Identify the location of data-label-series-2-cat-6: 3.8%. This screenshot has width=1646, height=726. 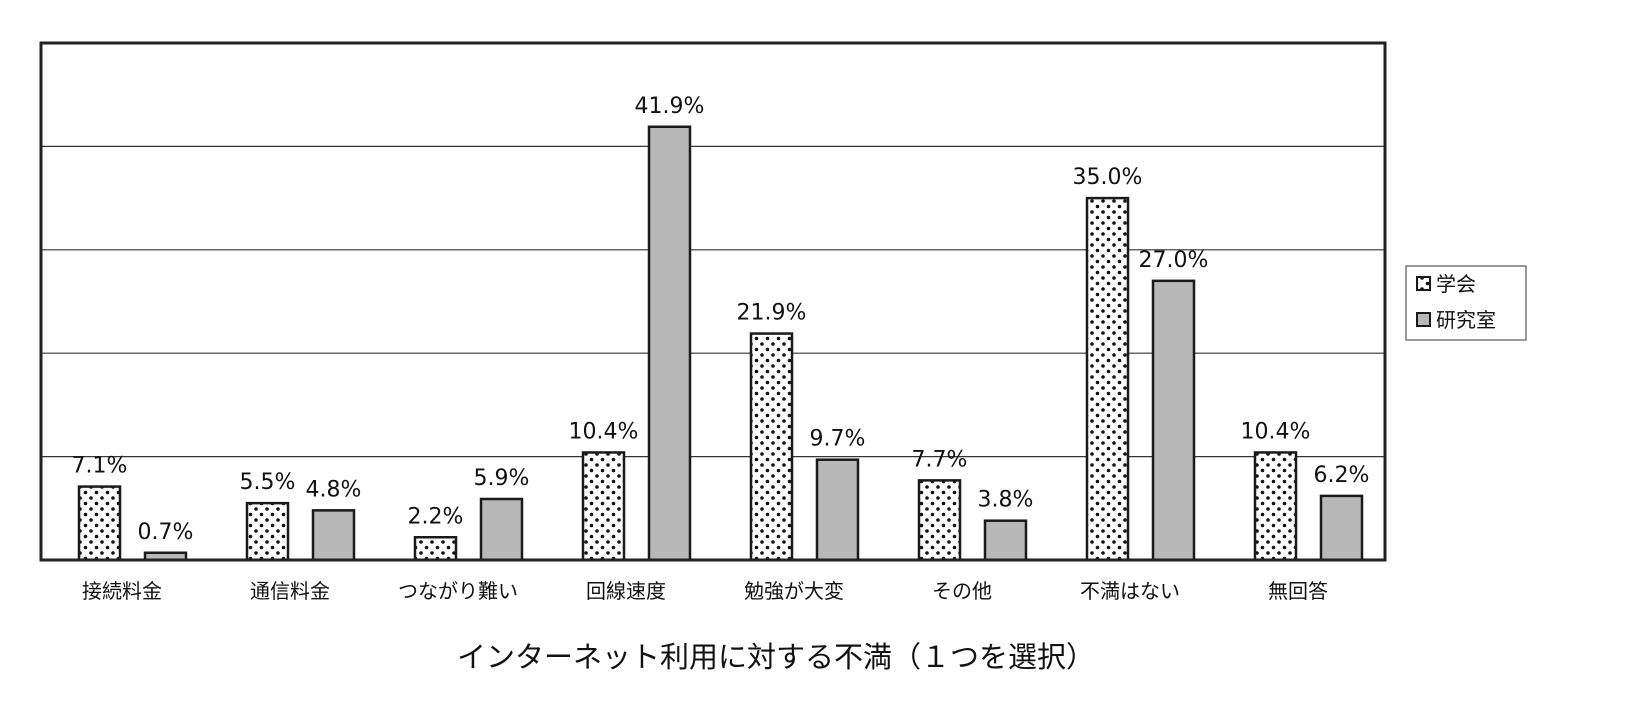
(1006, 500).